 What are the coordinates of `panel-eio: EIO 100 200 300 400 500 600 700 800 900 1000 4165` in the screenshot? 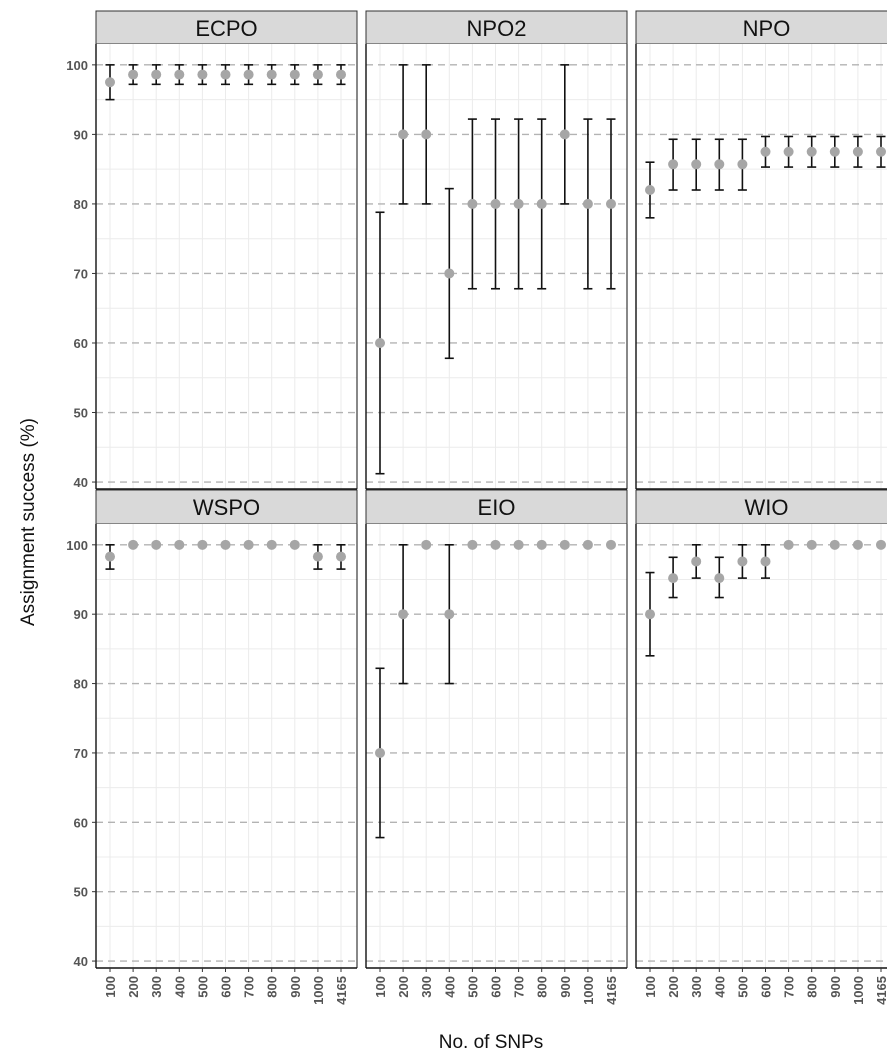 It's located at (496, 747).